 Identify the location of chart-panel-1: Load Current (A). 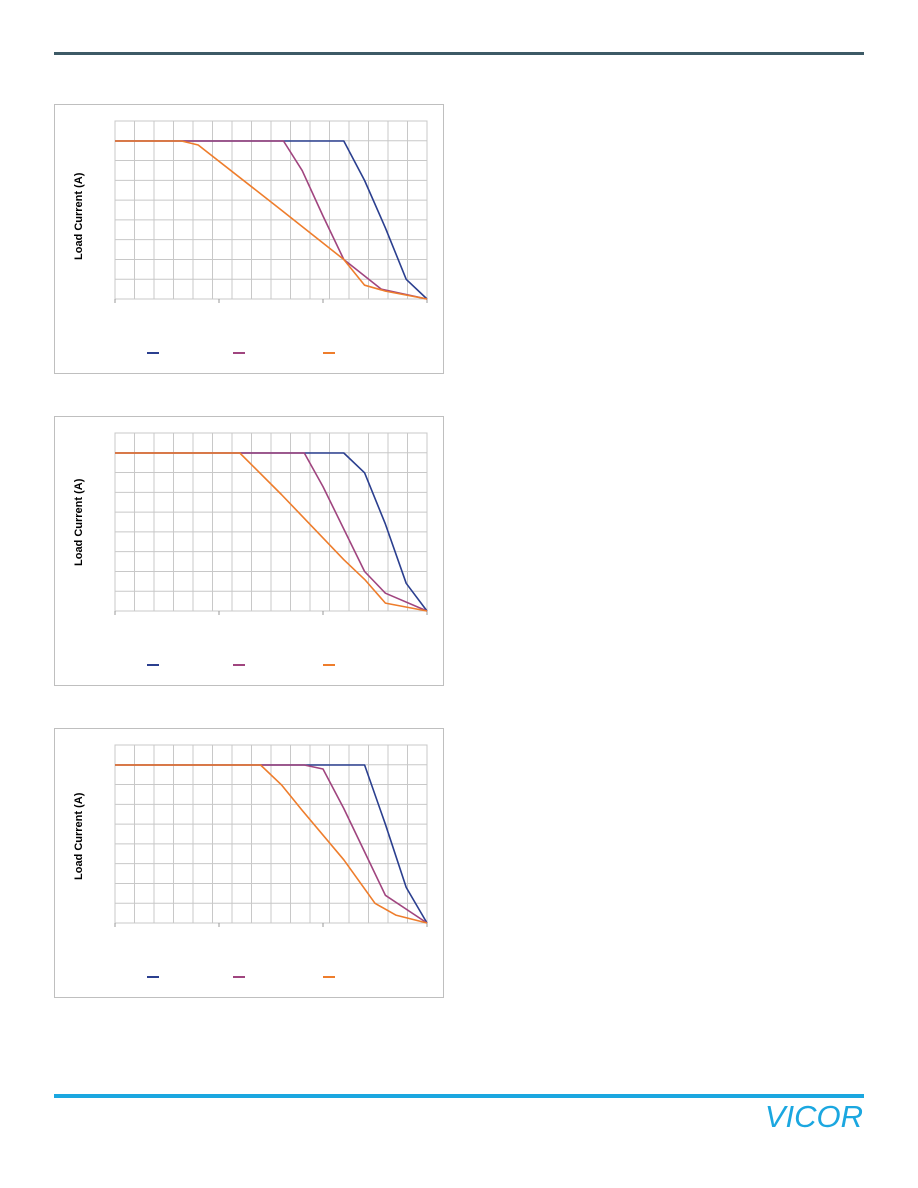
(249, 239).